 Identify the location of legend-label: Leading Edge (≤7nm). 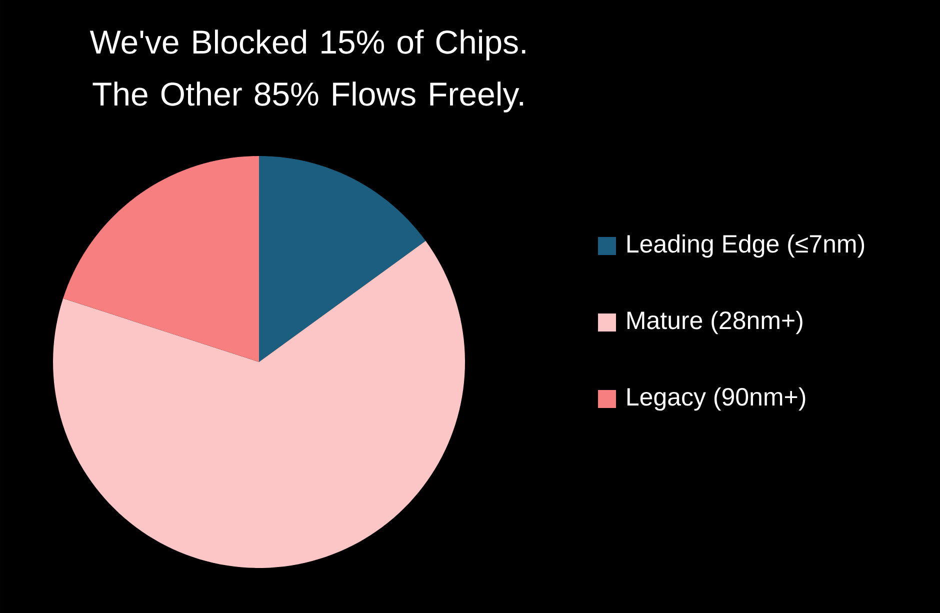
(745, 246).